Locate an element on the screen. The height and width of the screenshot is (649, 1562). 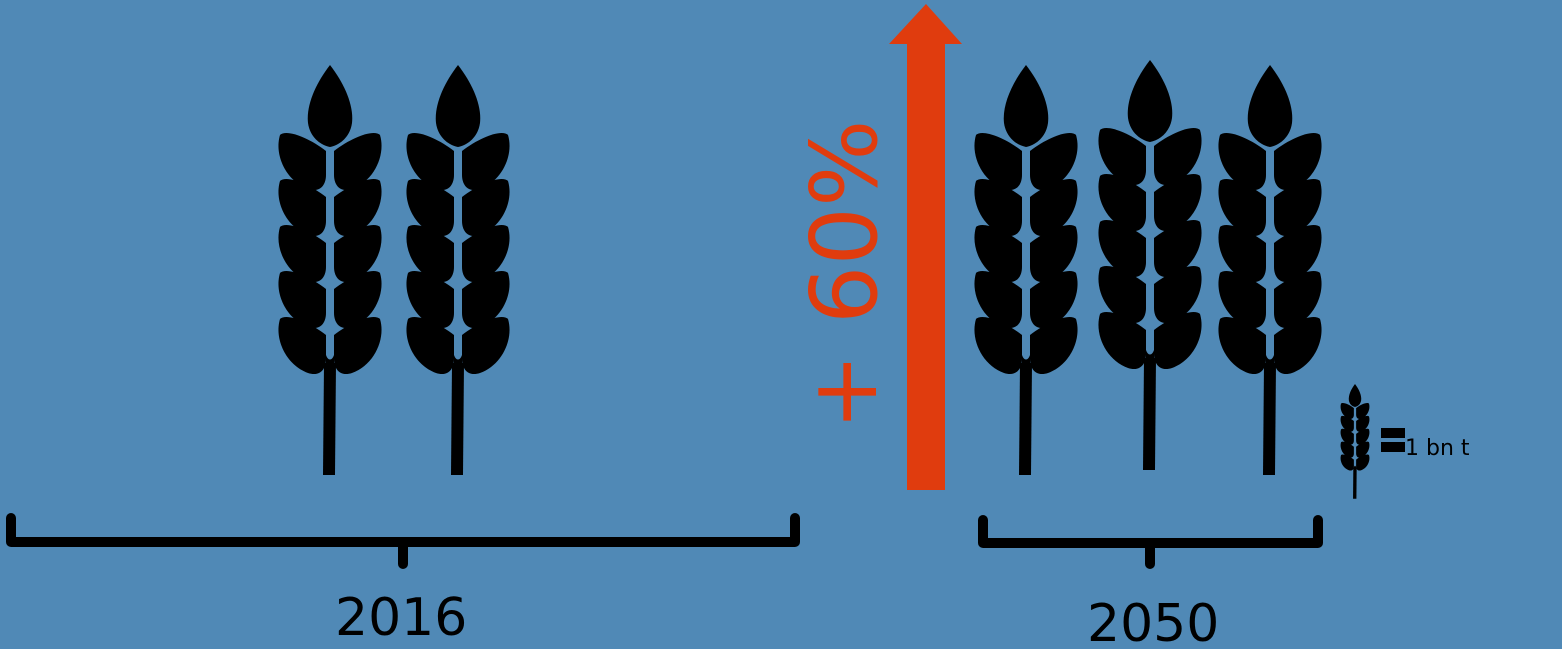
legend-unit-label: 1 bn t is located at coordinates (1437, 448).